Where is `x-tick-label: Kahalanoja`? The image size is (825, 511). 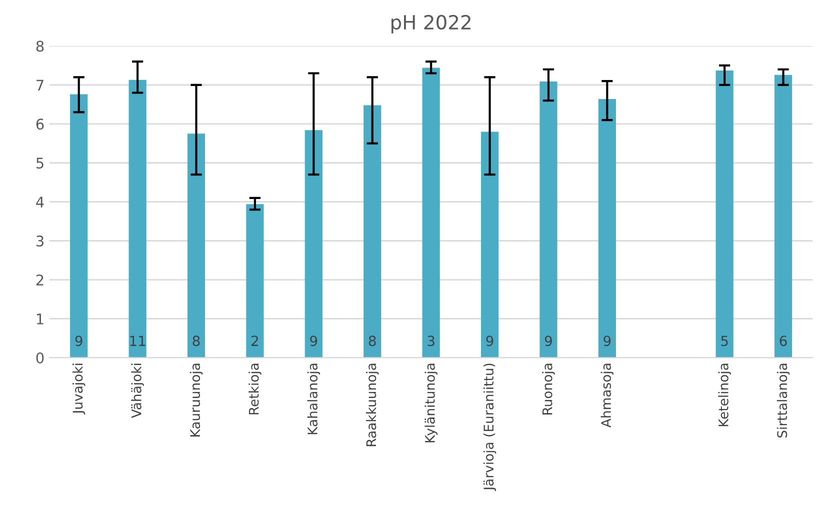
x-tick-label: Kahalanoja is located at coordinates (313, 399).